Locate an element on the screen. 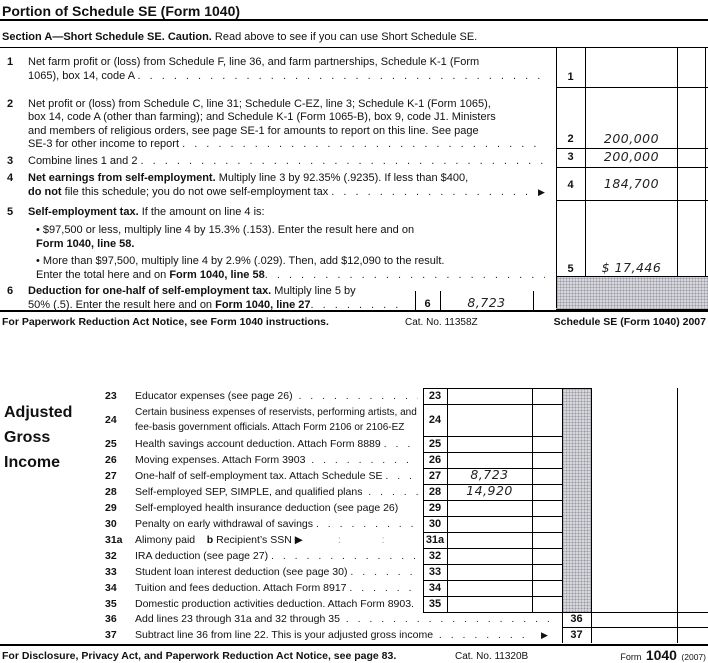 The image size is (708, 663). row-box-no: 33 is located at coordinates (435, 572).